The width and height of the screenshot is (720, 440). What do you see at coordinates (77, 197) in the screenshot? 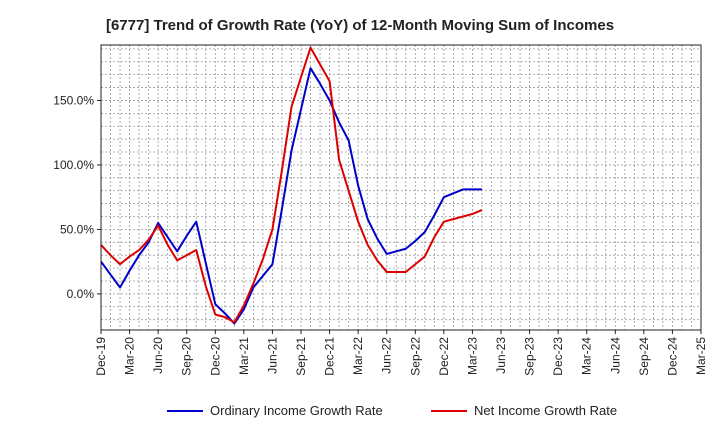
I see `y-axis-ticks: 0.0% 50.0% 100.0% 150.0%` at bounding box center [77, 197].